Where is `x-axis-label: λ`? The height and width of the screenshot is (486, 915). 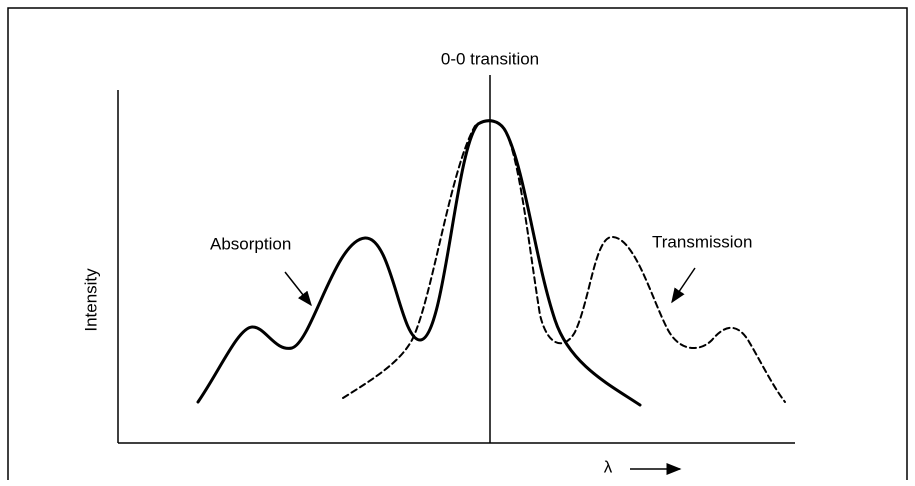 x-axis-label: λ is located at coordinates (608, 466).